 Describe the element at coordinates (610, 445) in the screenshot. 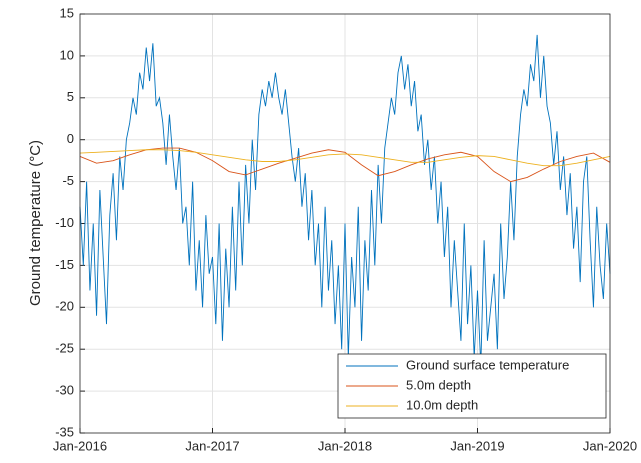

I see `x-tick-label: Jan-2020` at that location.